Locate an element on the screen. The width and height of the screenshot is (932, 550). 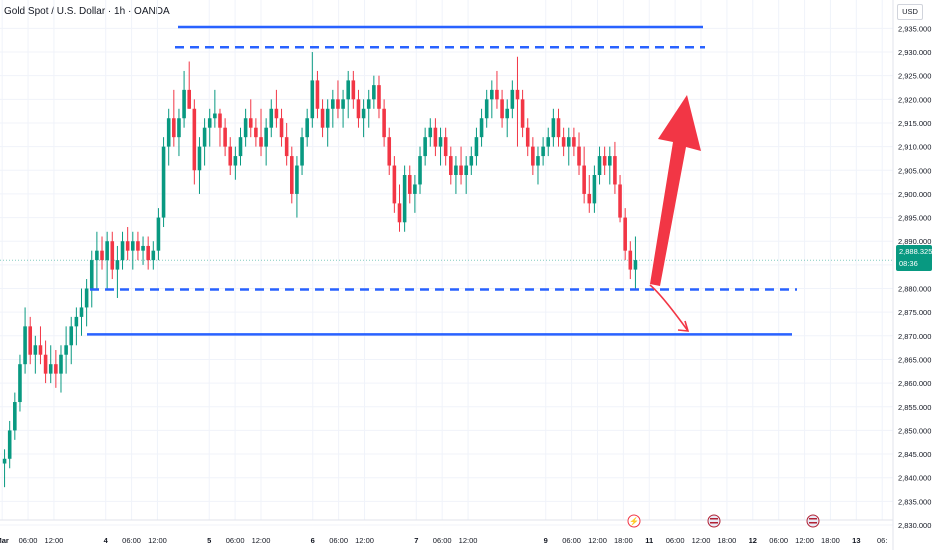
y-tick-label: 2,880.000 is located at coordinates (914, 289).